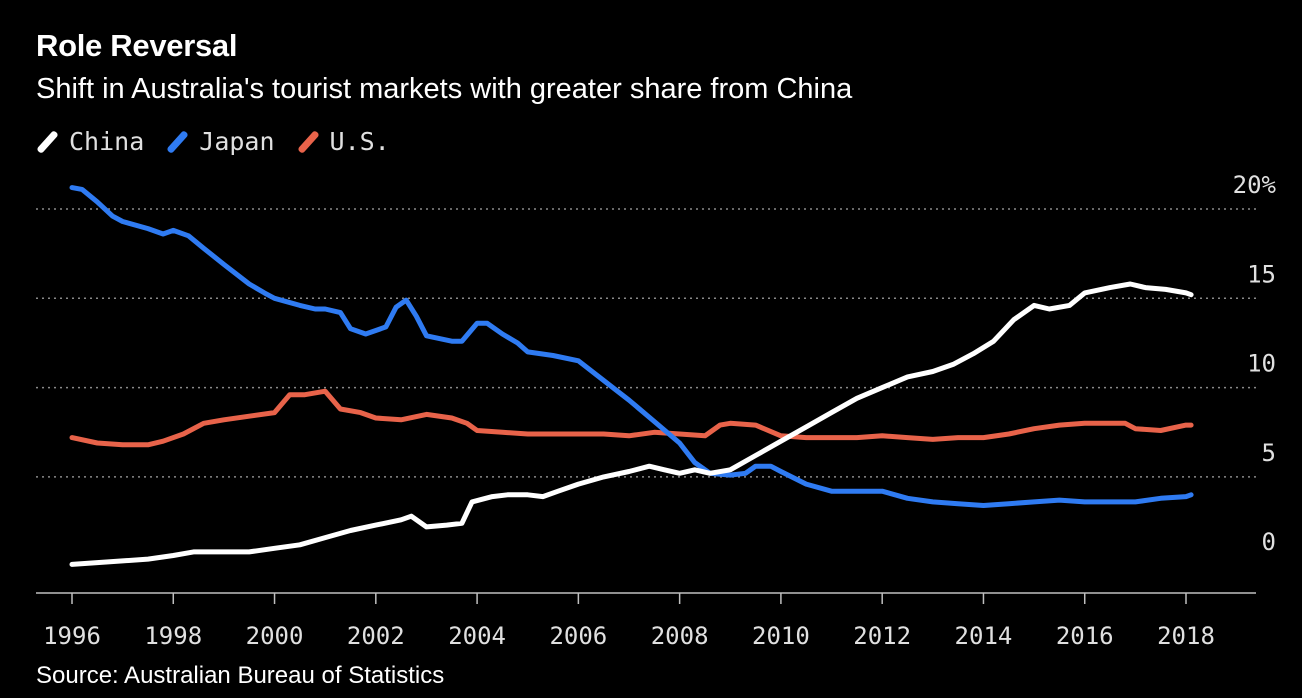 Image resolution: width=1302 pixels, height=698 pixels. Describe the element at coordinates (240, 675) in the screenshot. I see `source-note: Source: Australian Bureau of Statistics` at that location.